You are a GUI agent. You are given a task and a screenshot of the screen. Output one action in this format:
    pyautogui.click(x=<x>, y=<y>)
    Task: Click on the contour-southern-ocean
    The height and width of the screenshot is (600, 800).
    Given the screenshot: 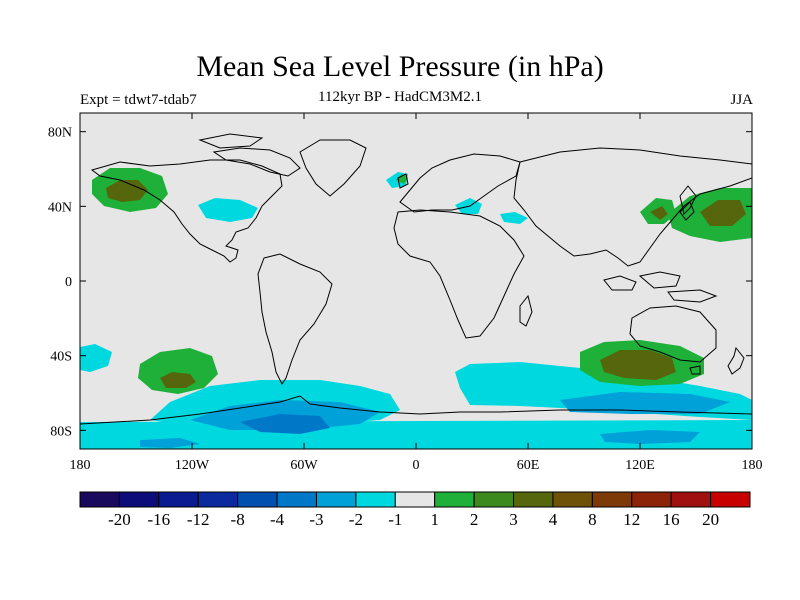 What is the action you would take?
    pyautogui.click(x=416, y=396)
    